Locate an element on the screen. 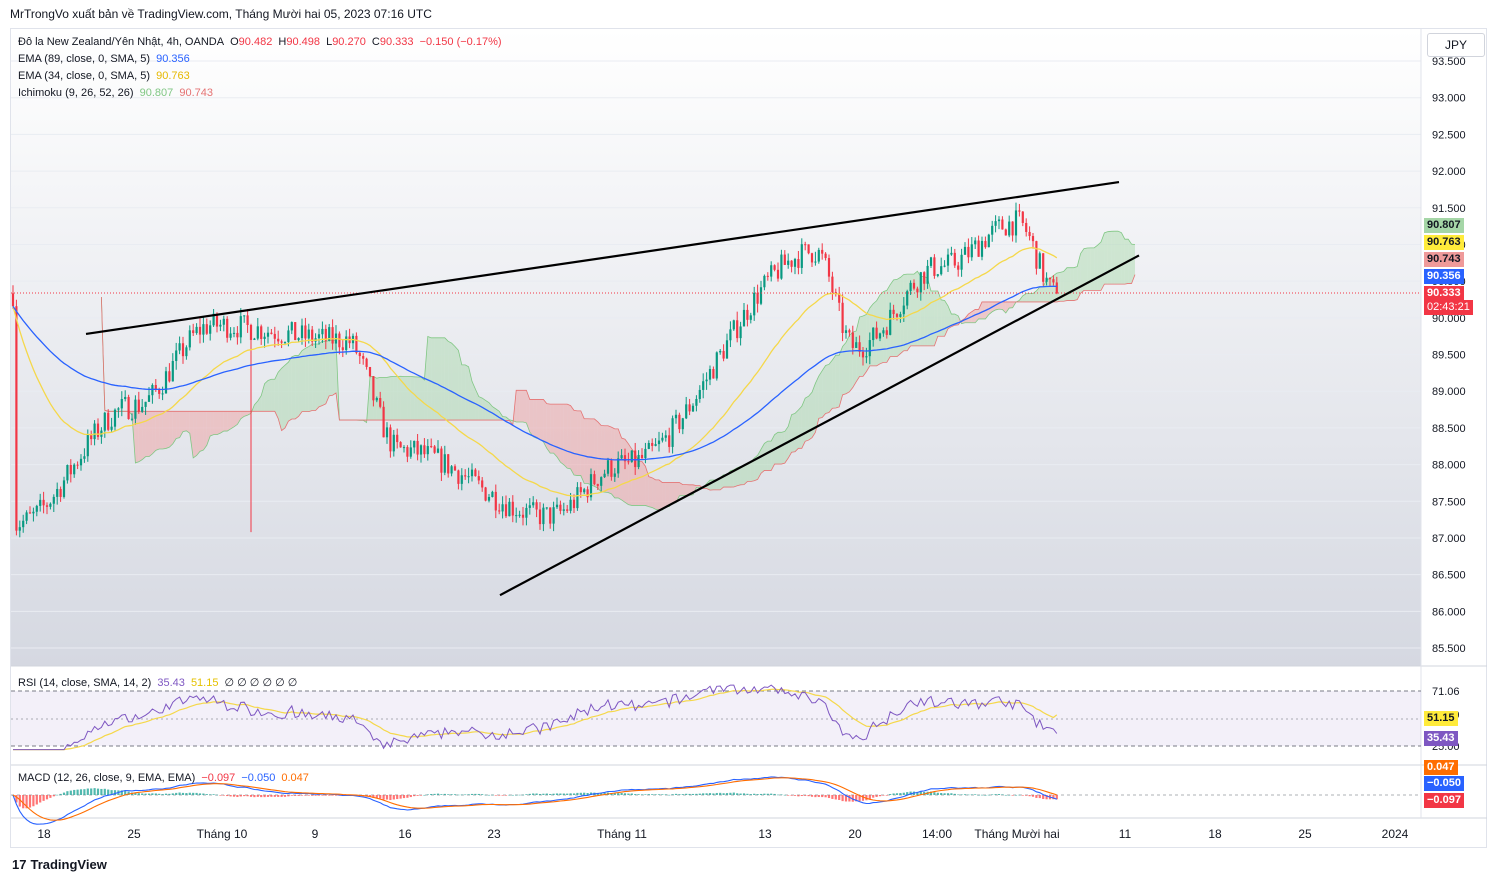 The height and width of the screenshot is (883, 1498). ema89-legend: EMA (89, close, 0, SMA, 5) 90.356 is located at coordinates (105, 59).